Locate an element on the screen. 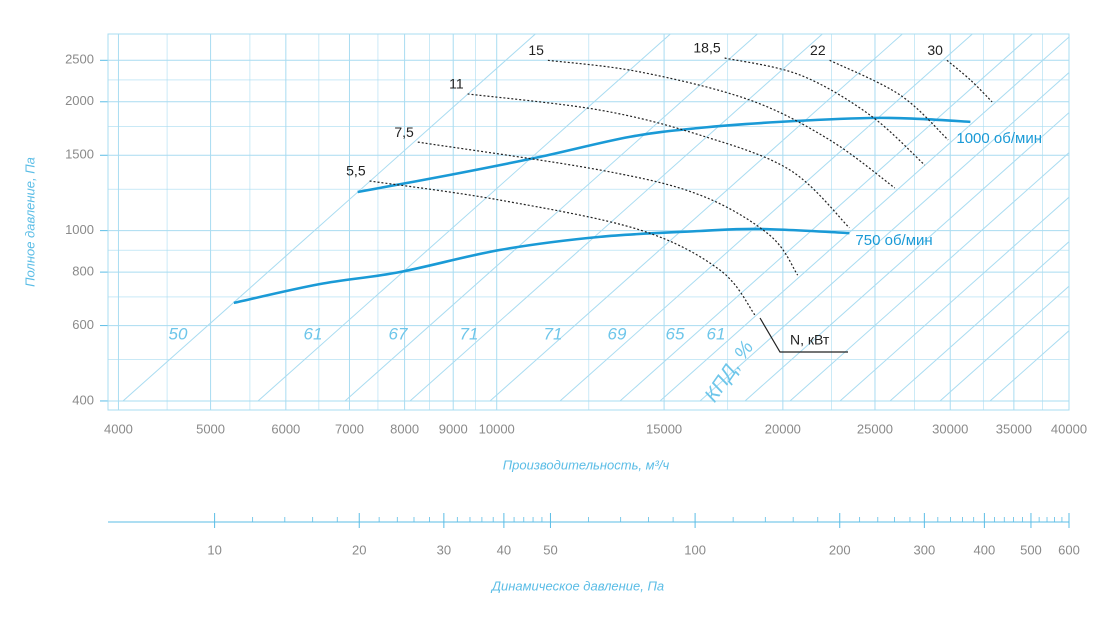 Image resolution: width=1096 pixels, height=624 pixels. performance-curve-label: 750 об/мин is located at coordinates (893, 240).